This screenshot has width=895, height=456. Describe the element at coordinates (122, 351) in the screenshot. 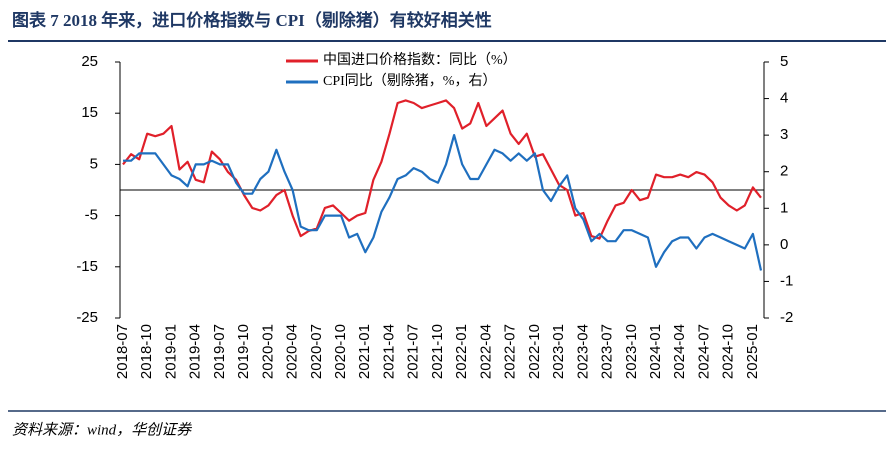

I see `x-tick-label: 2018-07` at that location.